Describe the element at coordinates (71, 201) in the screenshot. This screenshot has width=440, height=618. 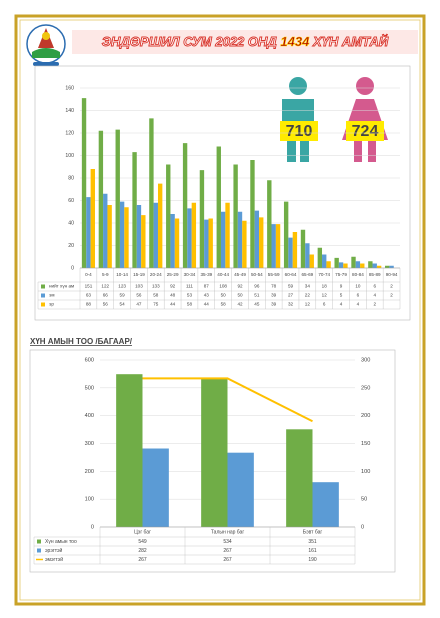
I see `y-tick-label: 60` at that location.